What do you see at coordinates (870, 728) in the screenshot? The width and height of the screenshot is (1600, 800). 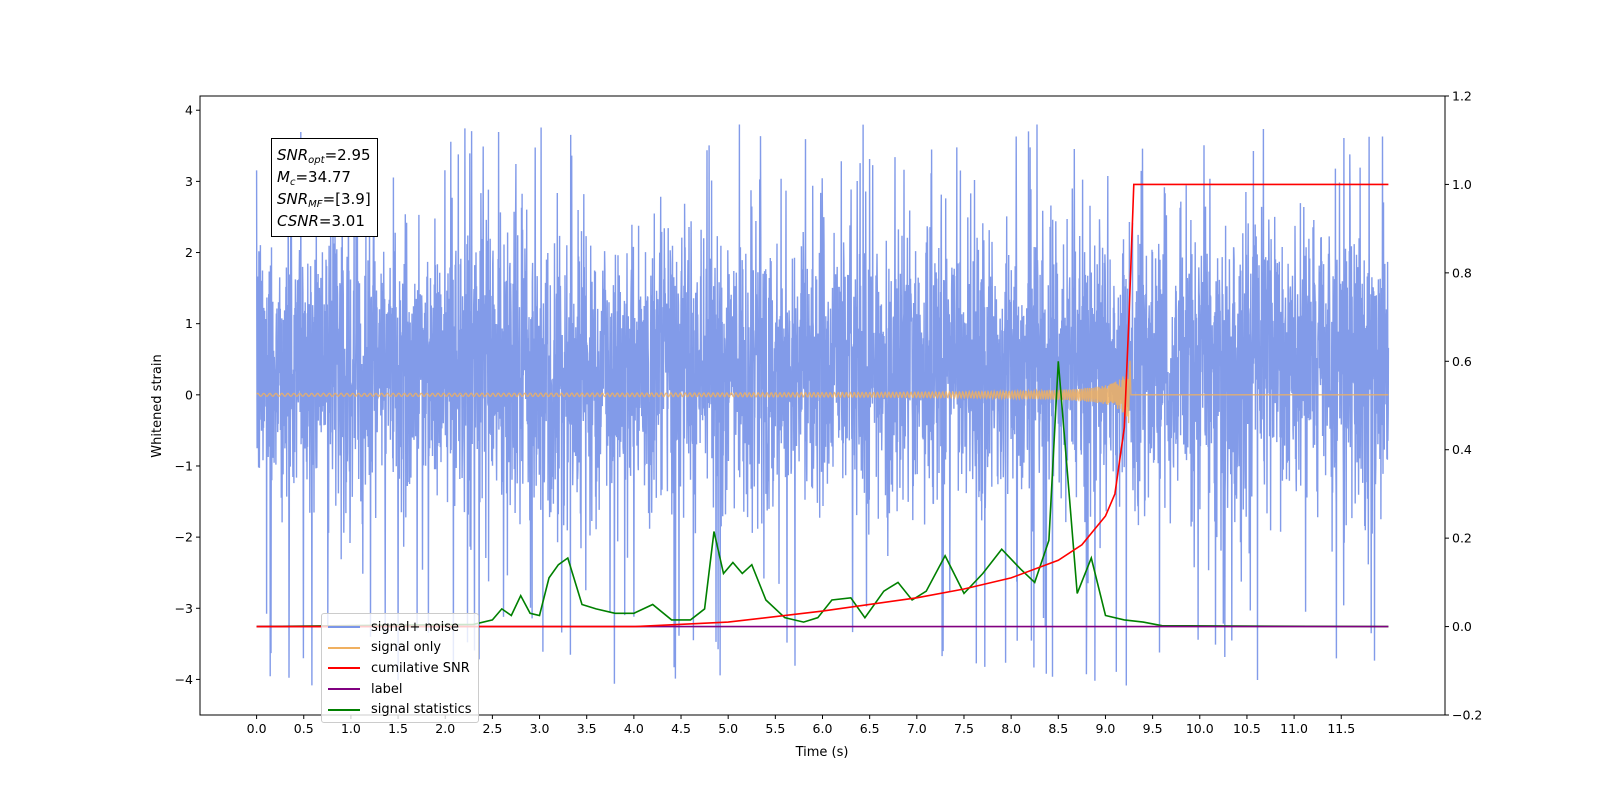 I see `x-tick-label: 6.5` at bounding box center [870, 728].